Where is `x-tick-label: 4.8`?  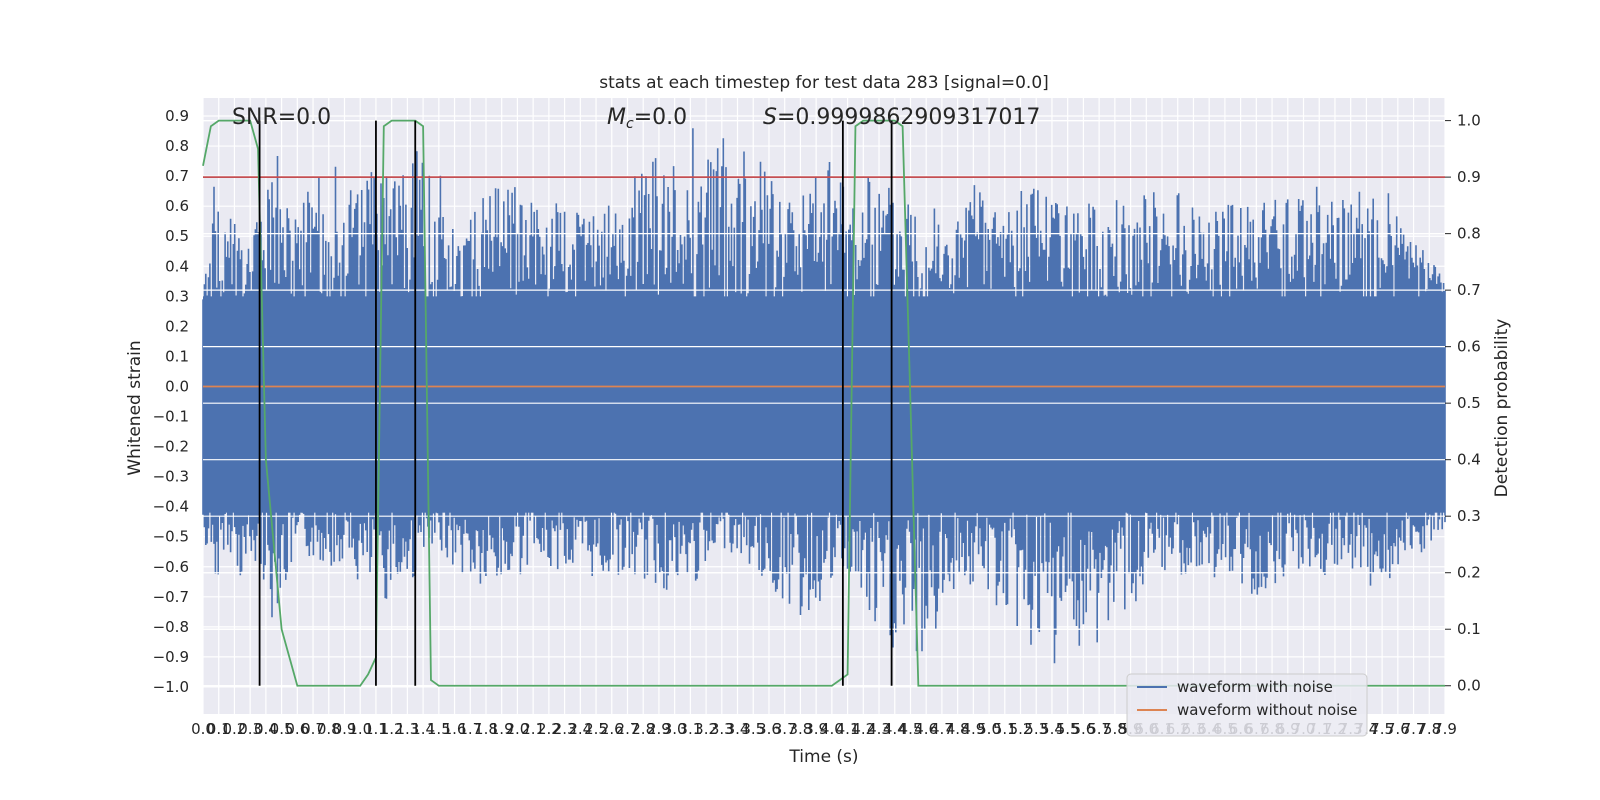 x-tick-label: 4.8 is located at coordinates (958, 729).